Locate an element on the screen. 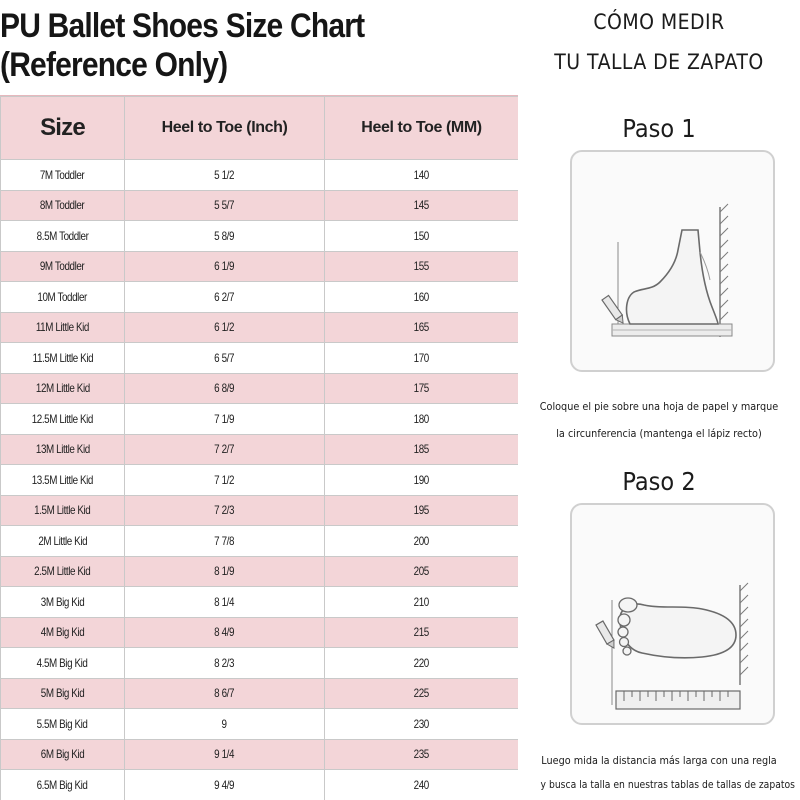 The height and width of the screenshot is (800, 800). cell-heel-to-toe-mm: 200 is located at coordinates (421, 541).